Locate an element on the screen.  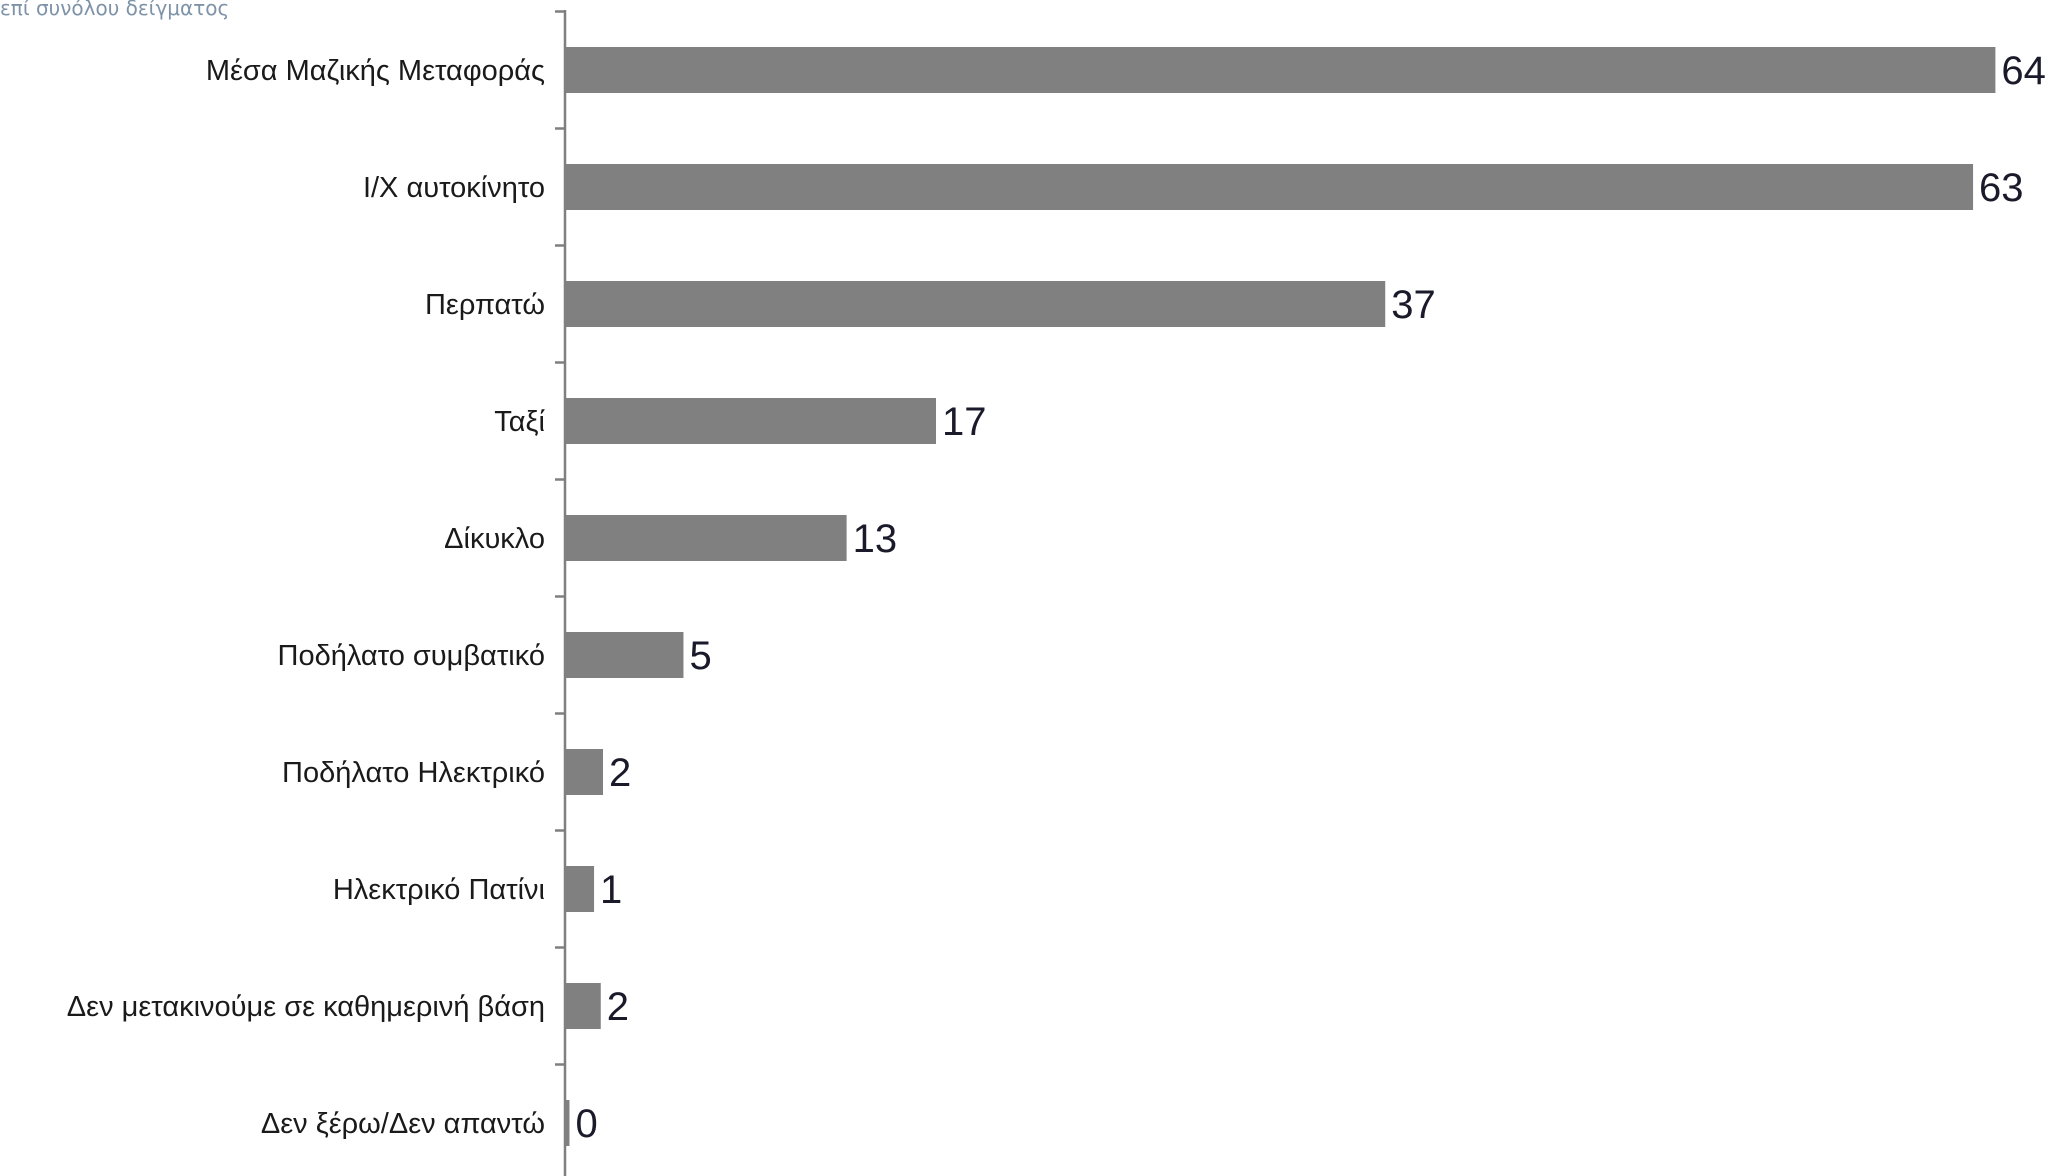
category-label: Δίκυκλο is located at coordinates (494, 539).